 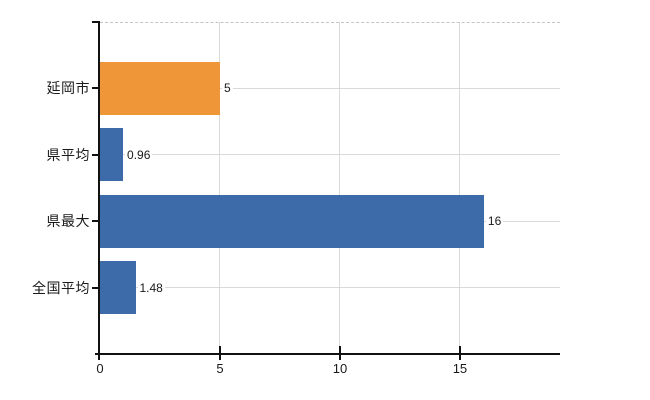 I want to click on plot-top-border, so click(x=330, y=22).